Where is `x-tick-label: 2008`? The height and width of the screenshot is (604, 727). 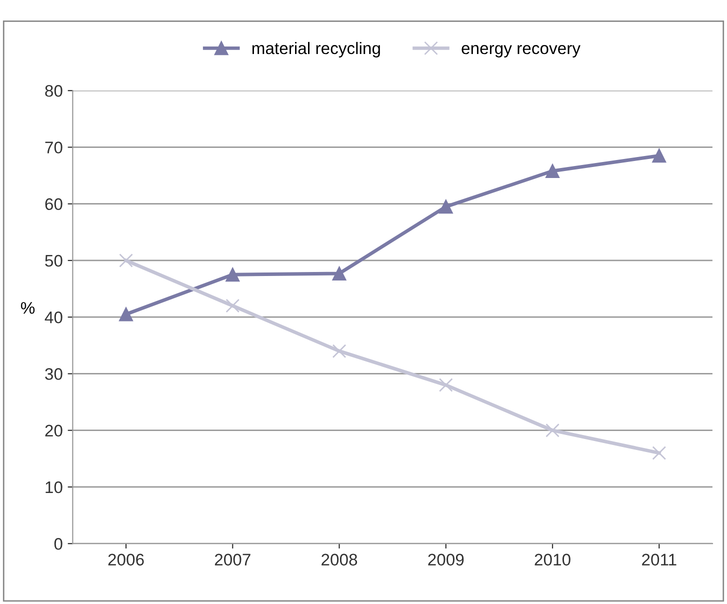
x-tick-label: 2008 is located at coordinates (340, 560).